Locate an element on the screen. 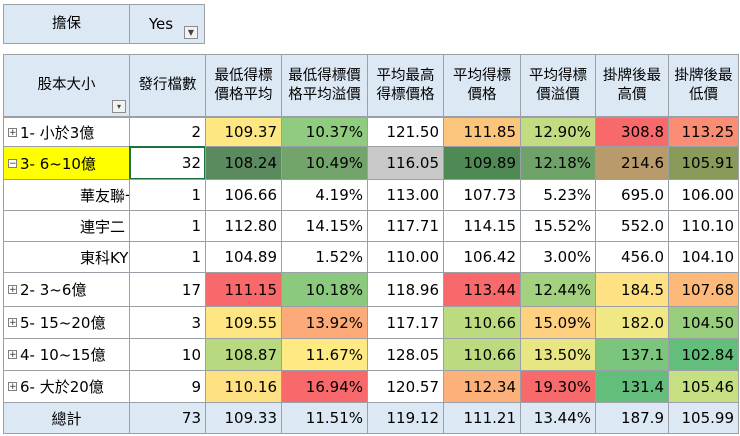  data-cell: 2 is located at coordinates (167, 132).